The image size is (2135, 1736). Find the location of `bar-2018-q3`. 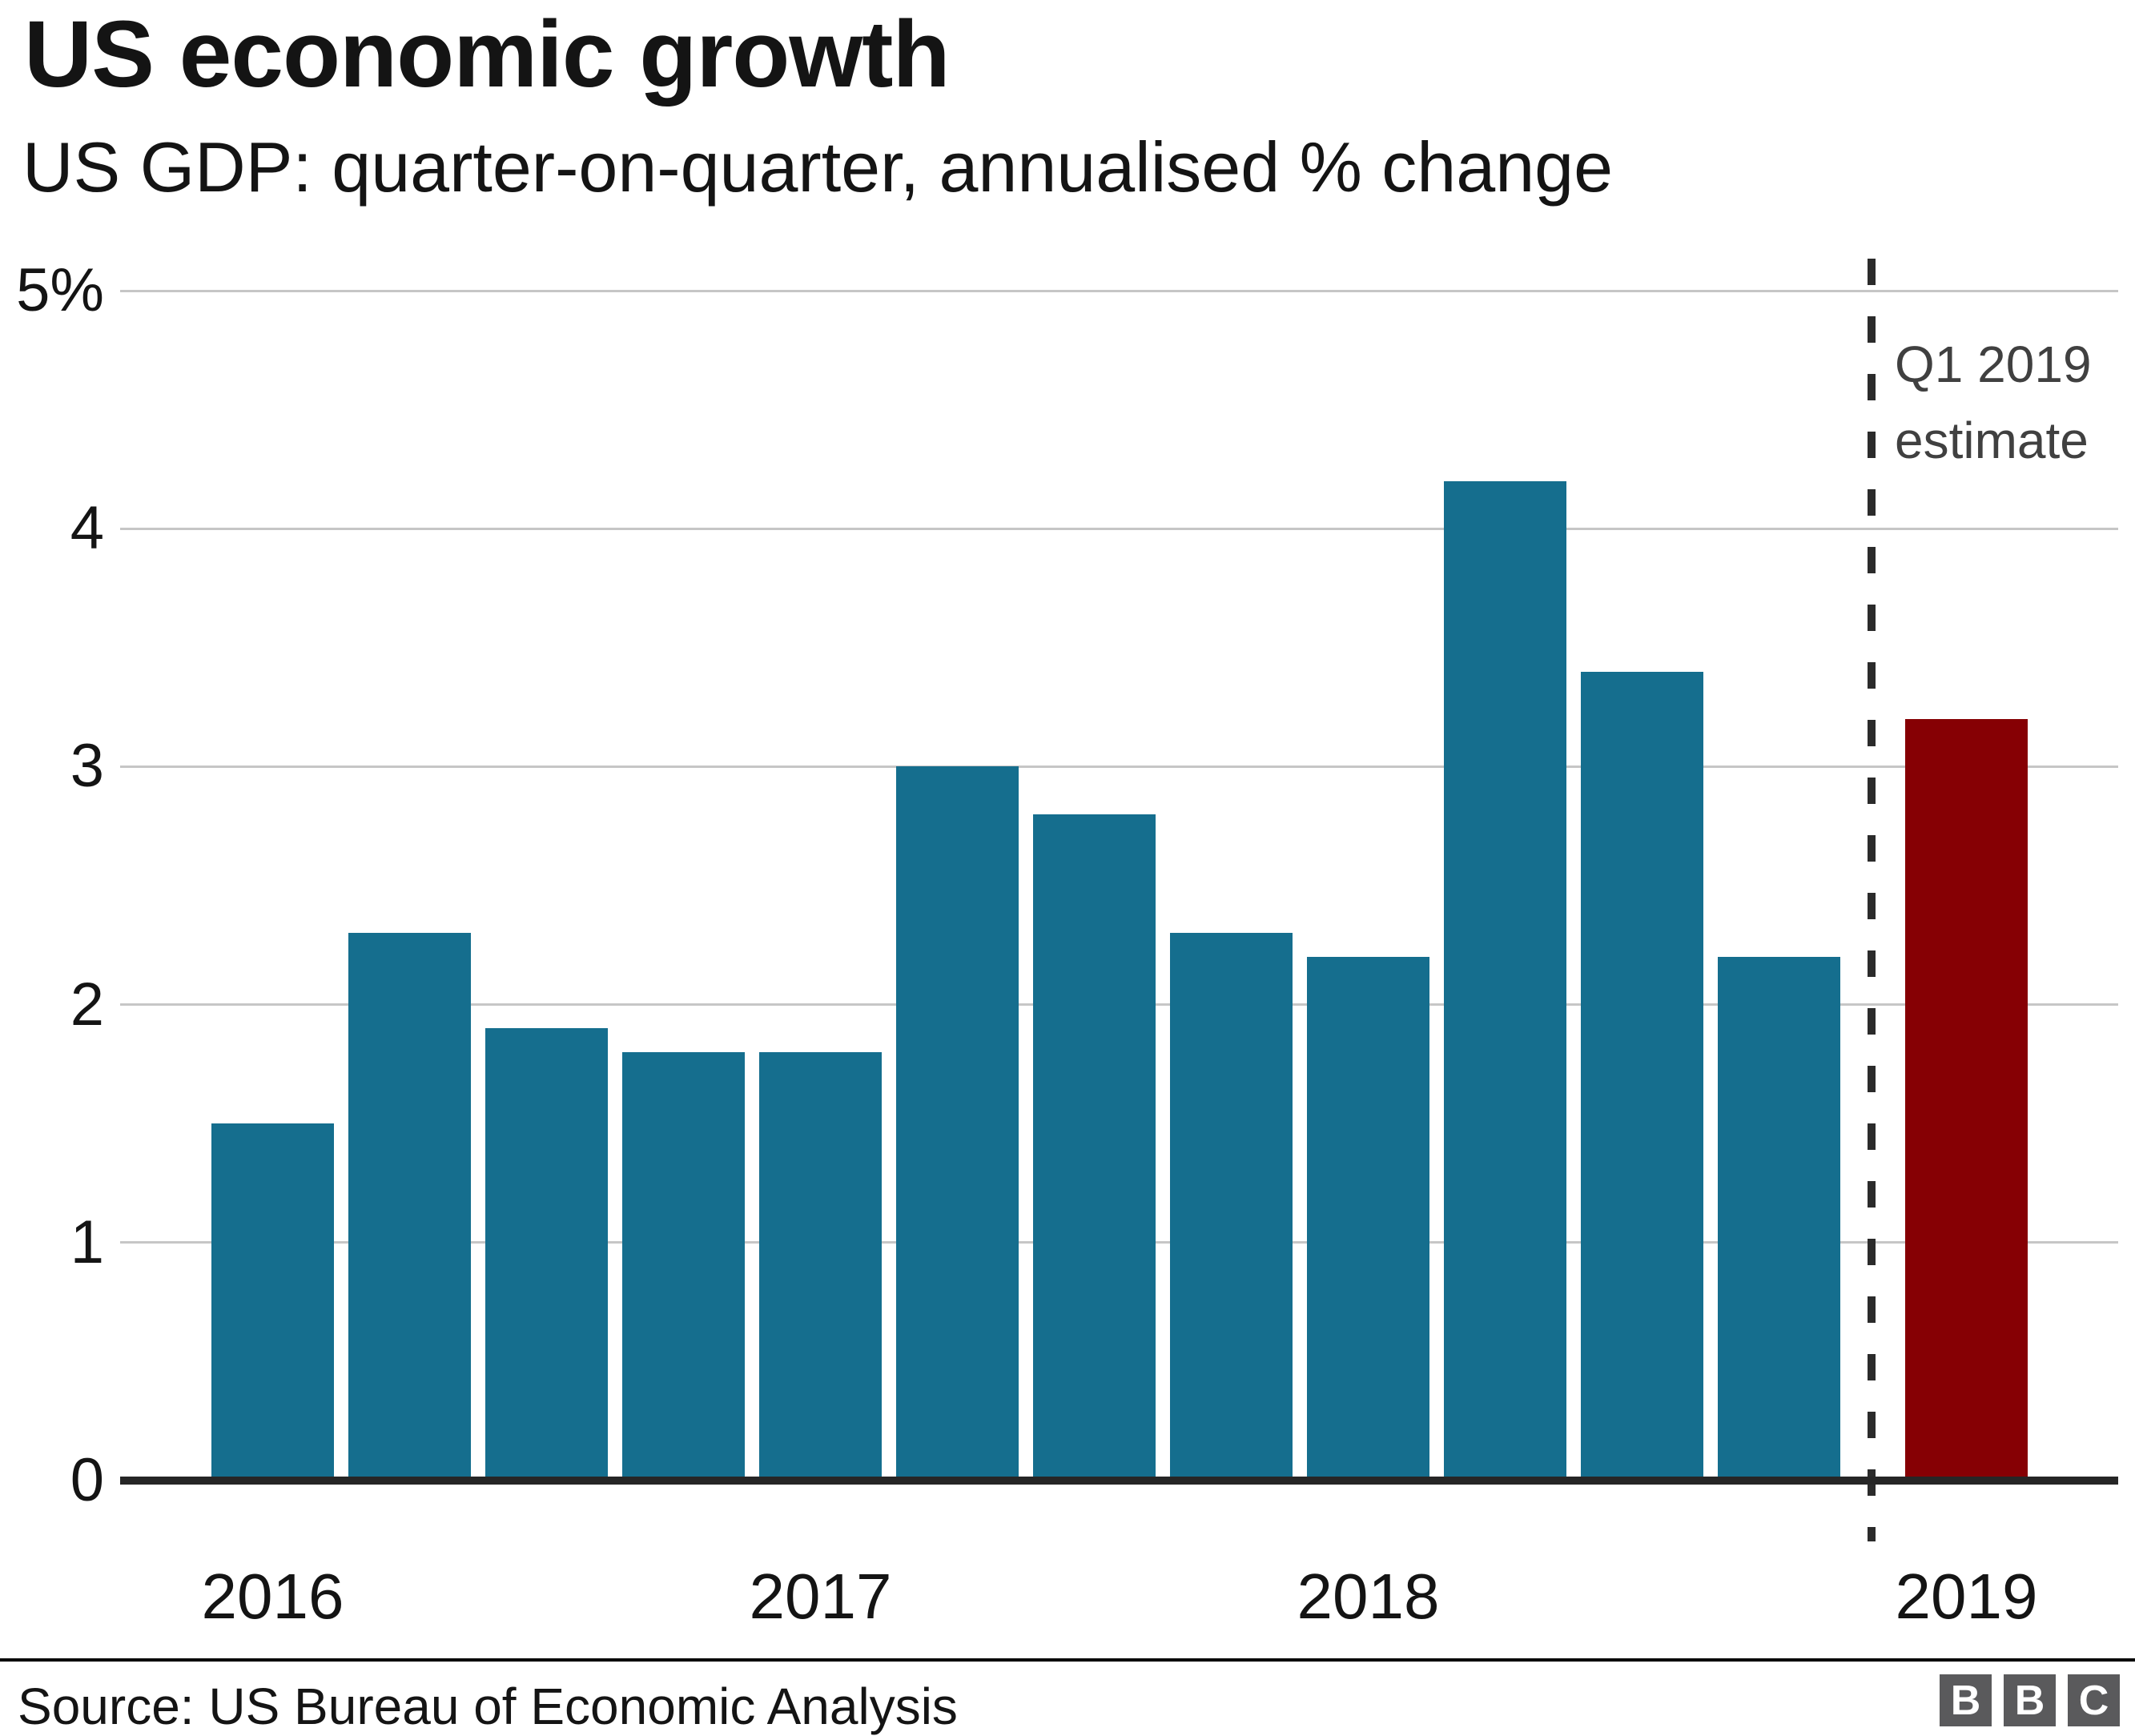

bar-2018-q3 is located at coordinates (1642, 1076).